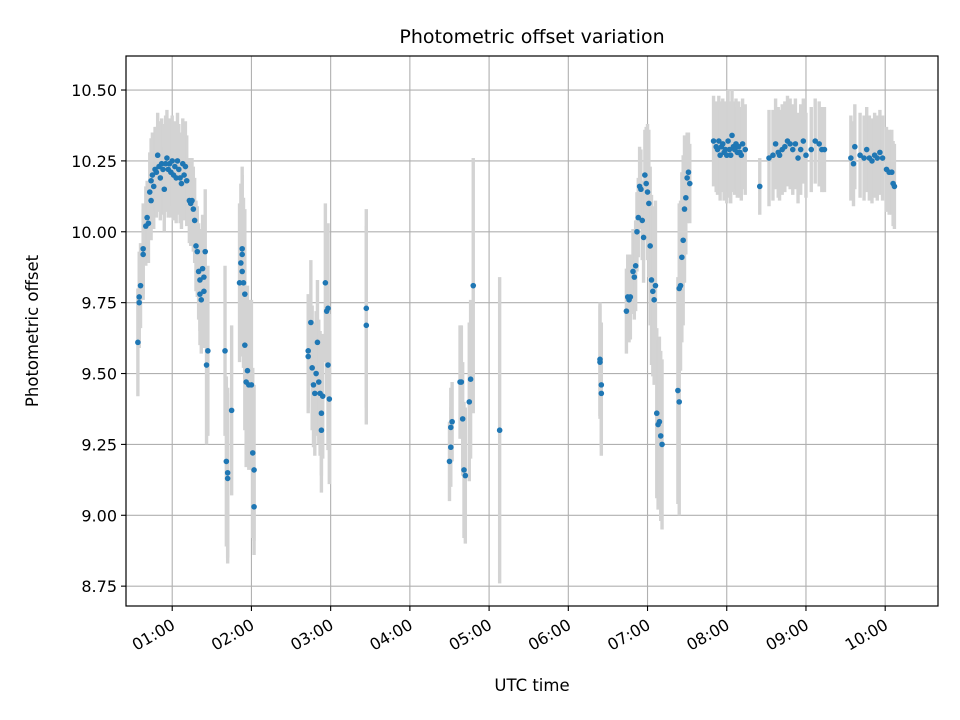 The image size is (960, 720). I want to click on x-axis-label: UTC time, so click(531, 685).